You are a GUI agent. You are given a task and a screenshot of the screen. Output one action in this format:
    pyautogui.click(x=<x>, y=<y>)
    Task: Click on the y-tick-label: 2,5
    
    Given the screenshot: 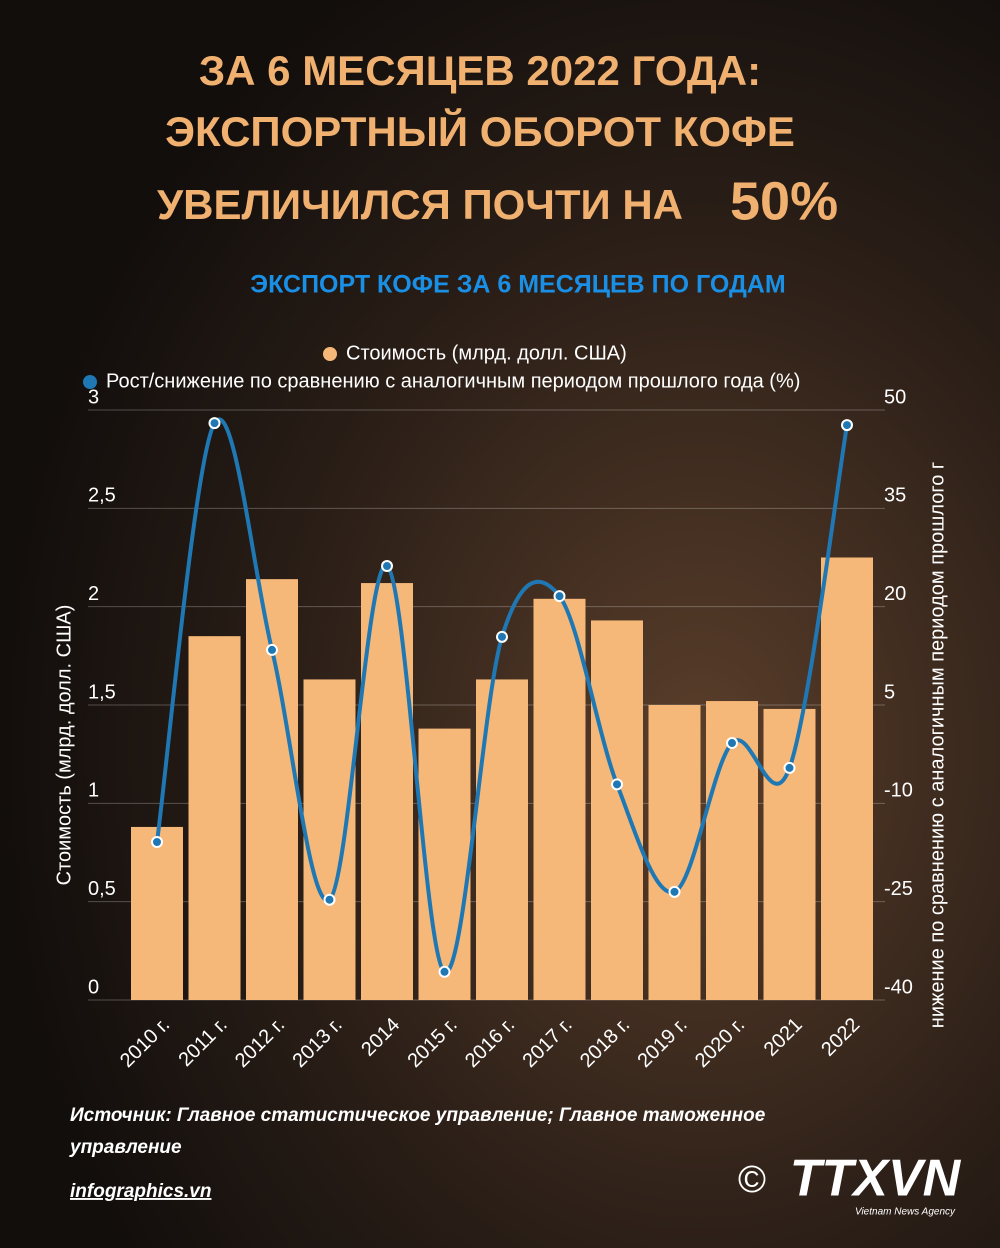 What is the action you would take?
    pyautogui.click(x=102, y=496)
    